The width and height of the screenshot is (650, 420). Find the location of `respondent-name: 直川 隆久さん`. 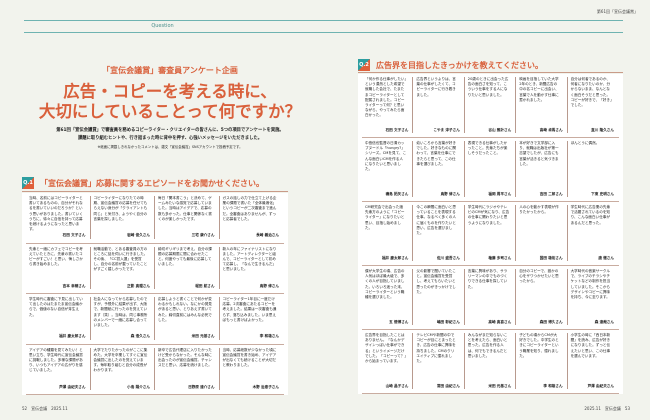

respondent-name: 直川 隆久さん is located at coordinates (602, 129).